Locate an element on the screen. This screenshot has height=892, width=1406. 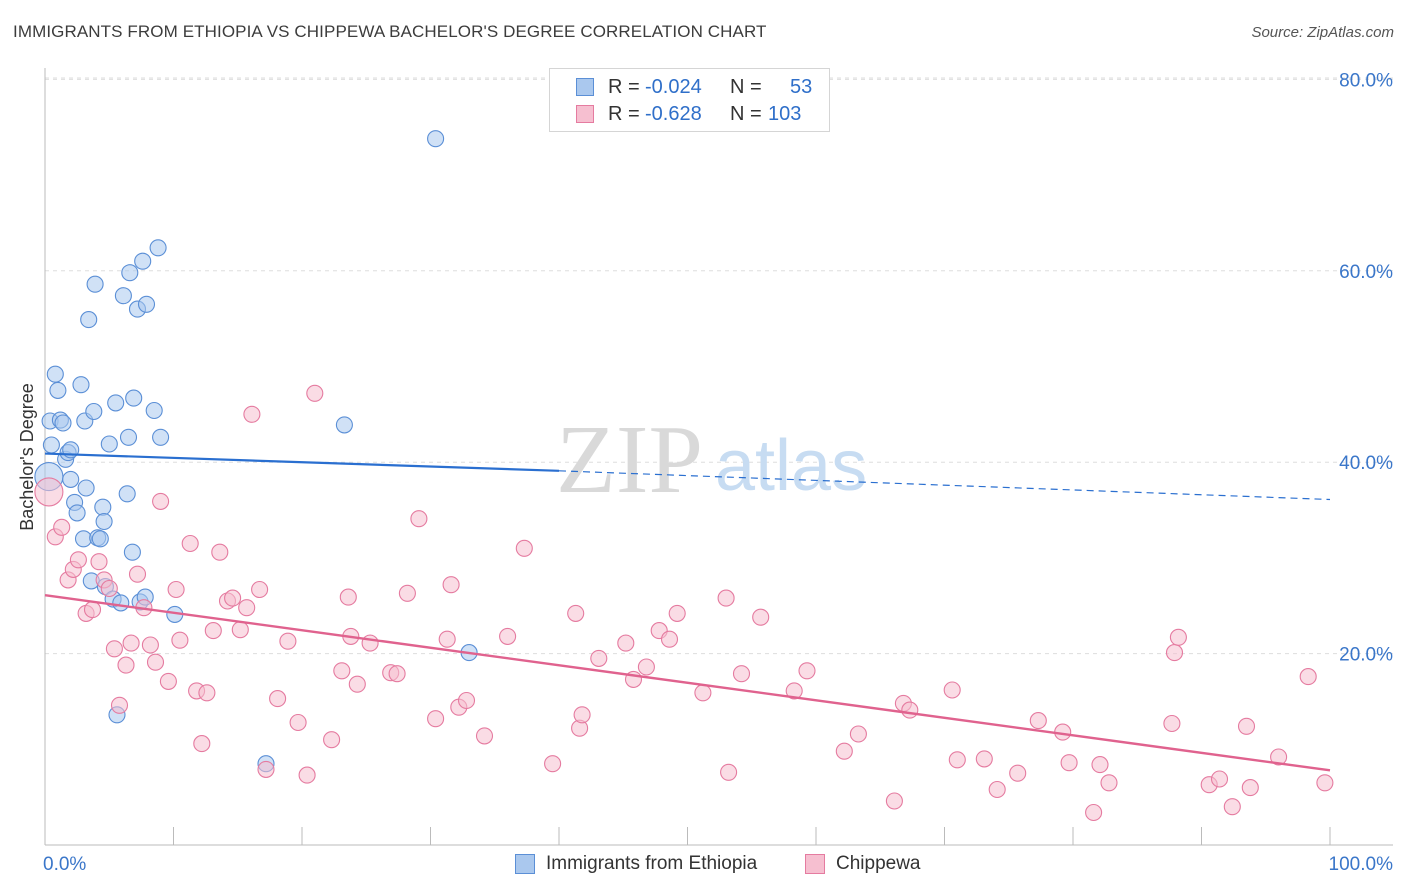
chart-source: Source: ZipAtlas.com is located at coordinates (1322, 32).